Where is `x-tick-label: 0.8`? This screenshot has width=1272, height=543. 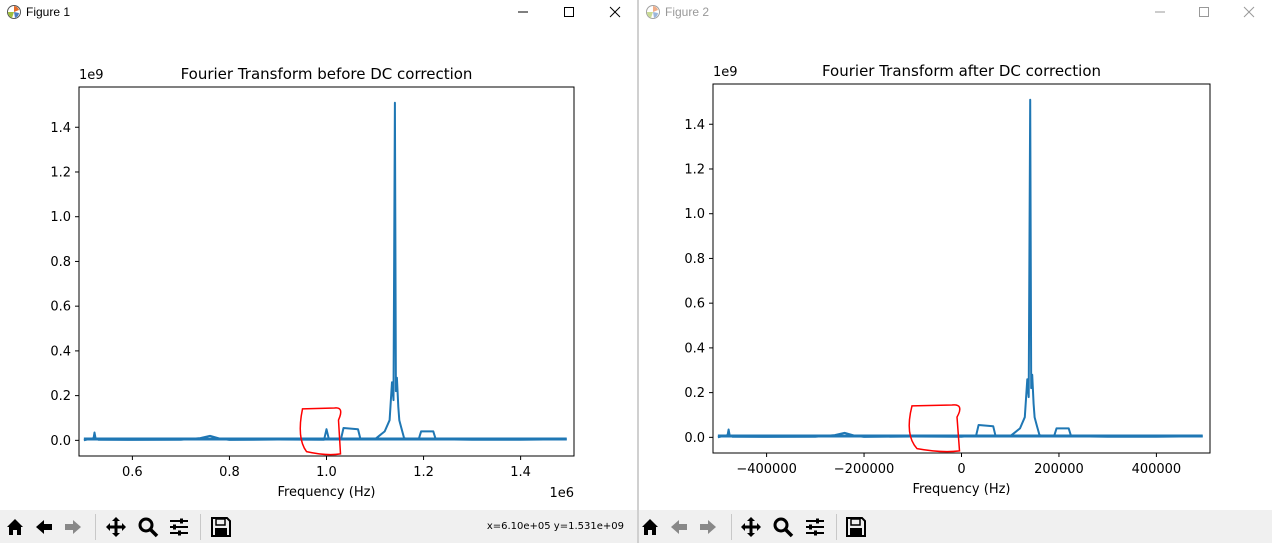
x-tick-label: 0.8 is located at coordinates (229, 472).